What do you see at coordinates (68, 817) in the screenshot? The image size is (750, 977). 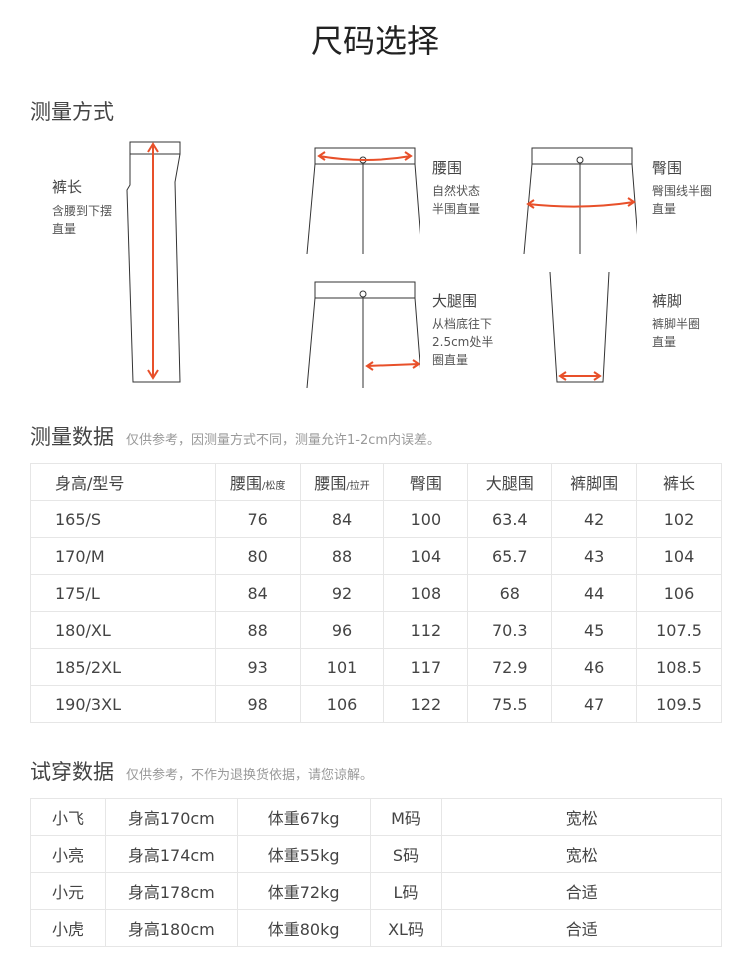 I see `table-cell: 小飞` at bounding box center [68, 817].